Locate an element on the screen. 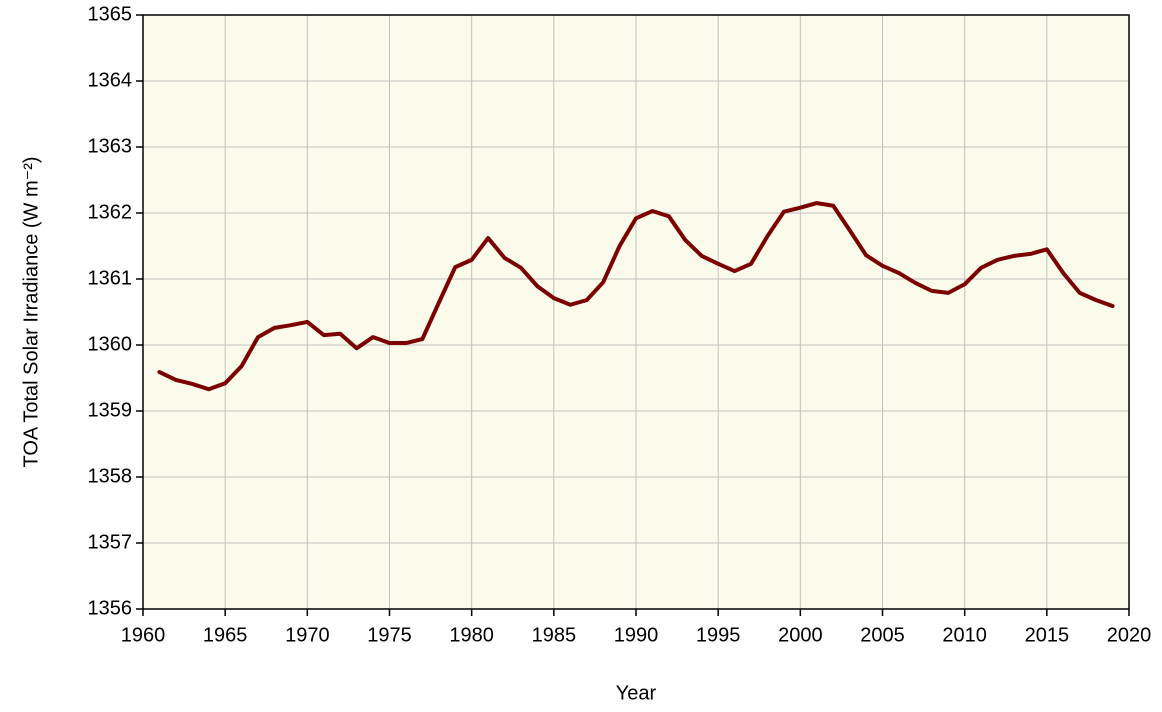  x-tick-label: 1995 is located at coordinates (718, 635).